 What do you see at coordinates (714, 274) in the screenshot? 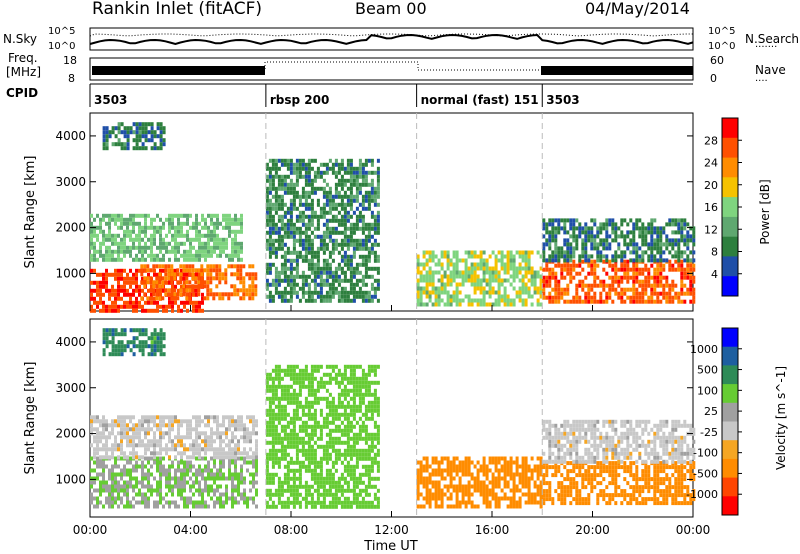
I see `colorbar-tick-label: 4` at bounding box center [714, 274].